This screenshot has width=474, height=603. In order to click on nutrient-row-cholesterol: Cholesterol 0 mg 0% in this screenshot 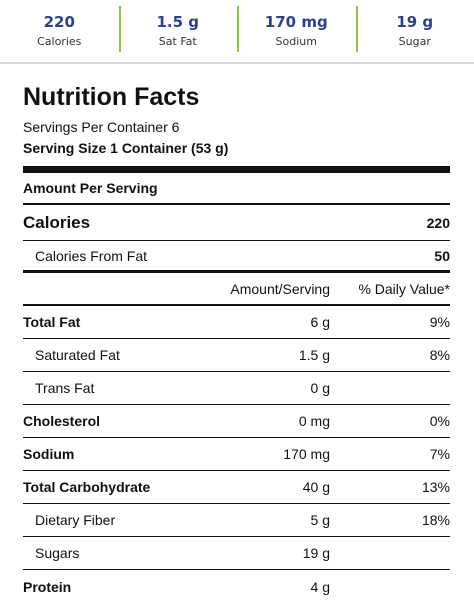, I will do `click(236, 421)`.